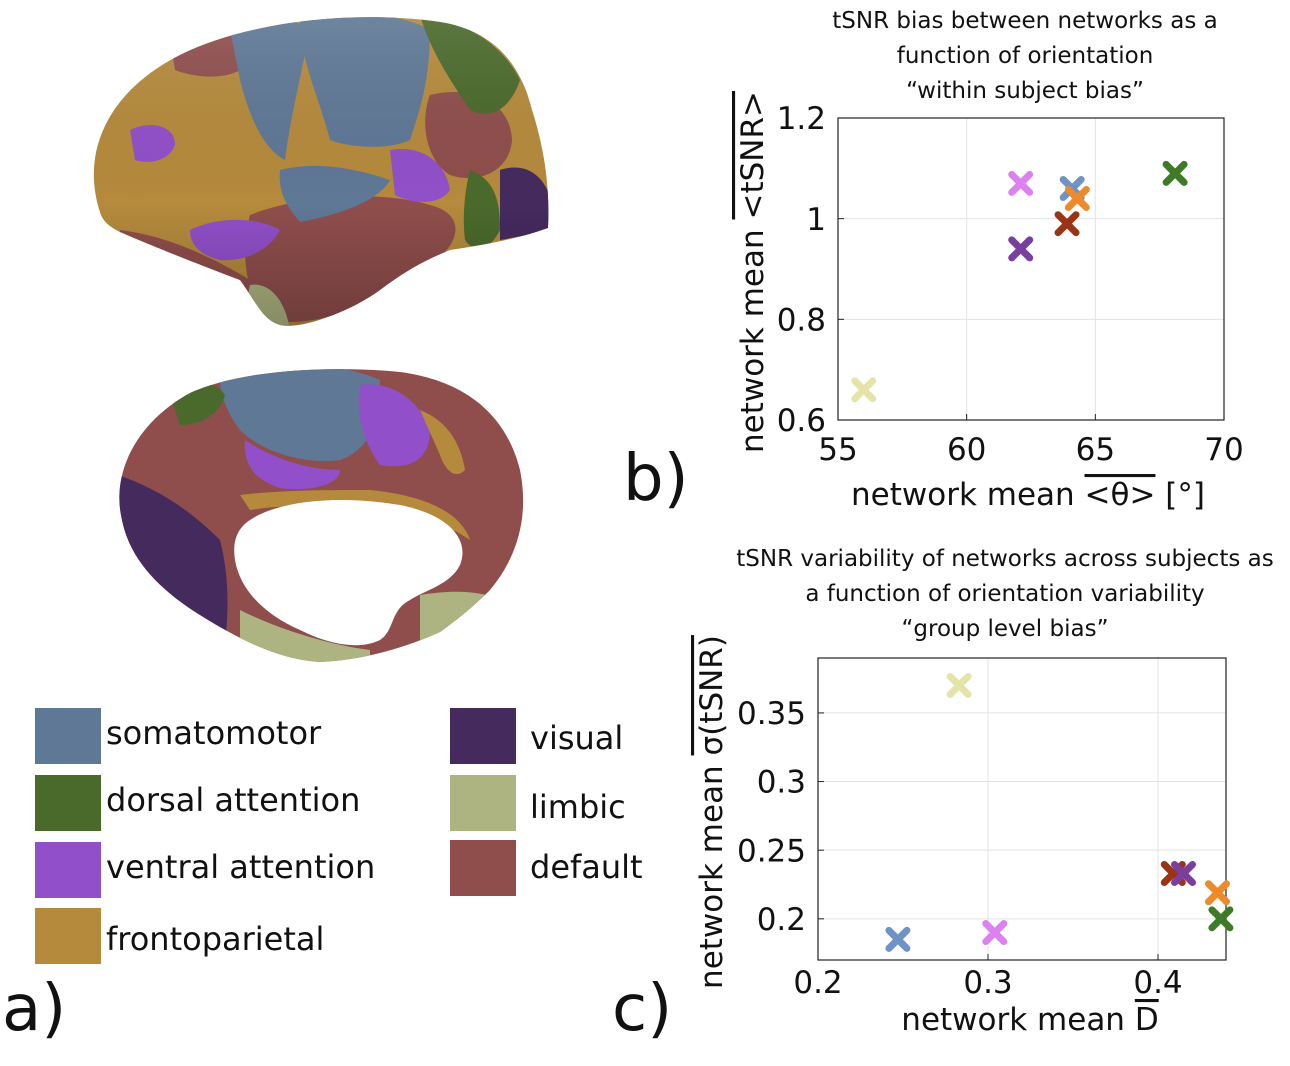  I want to click on chart-b-point-visual-stroke-b, so click(1021, 249).